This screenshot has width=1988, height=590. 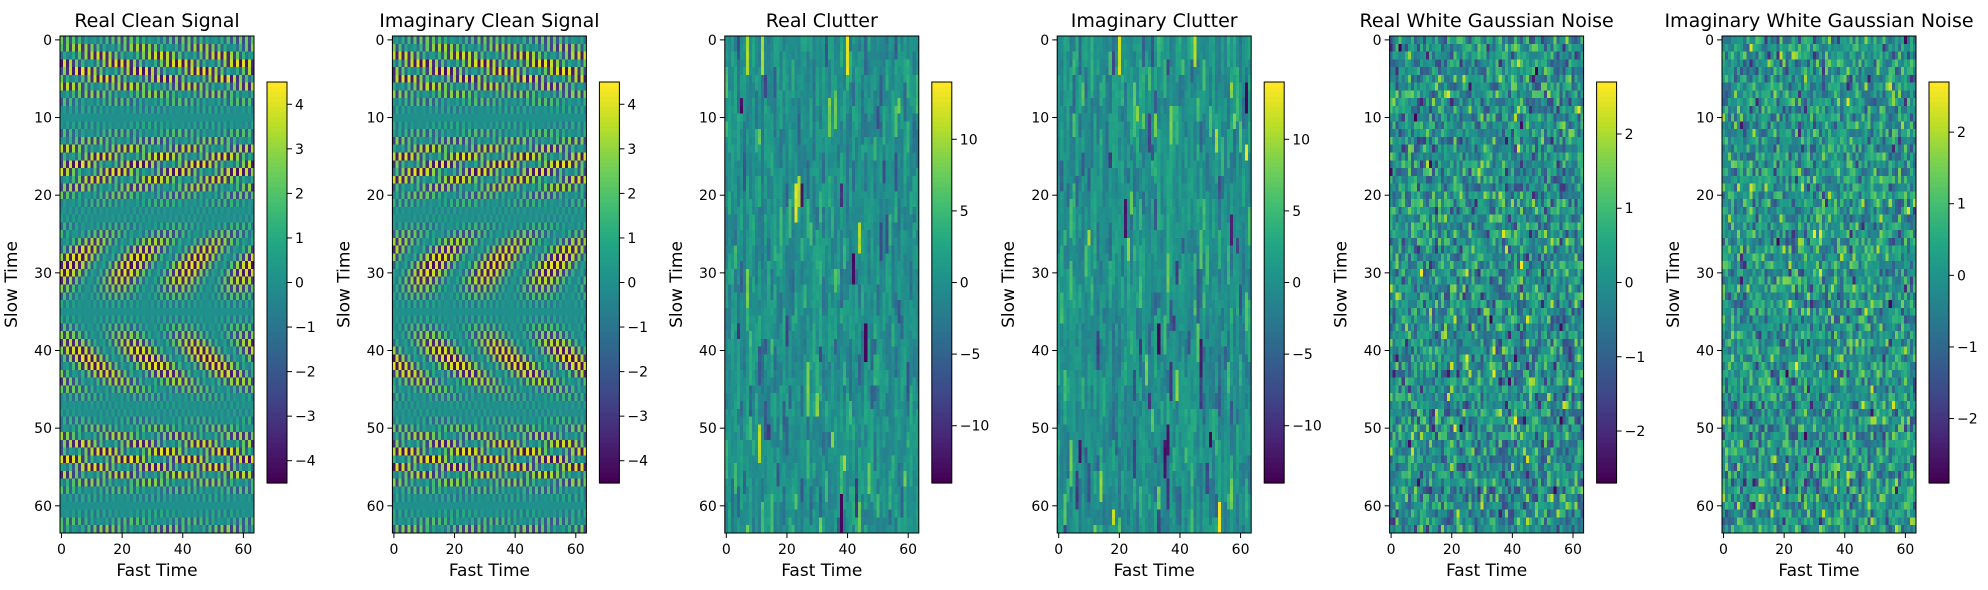 What do you see at coordinates (1373, 274) in the screenshot?
I see `y-tick-label: 30` at bounding box center [1373, 274].